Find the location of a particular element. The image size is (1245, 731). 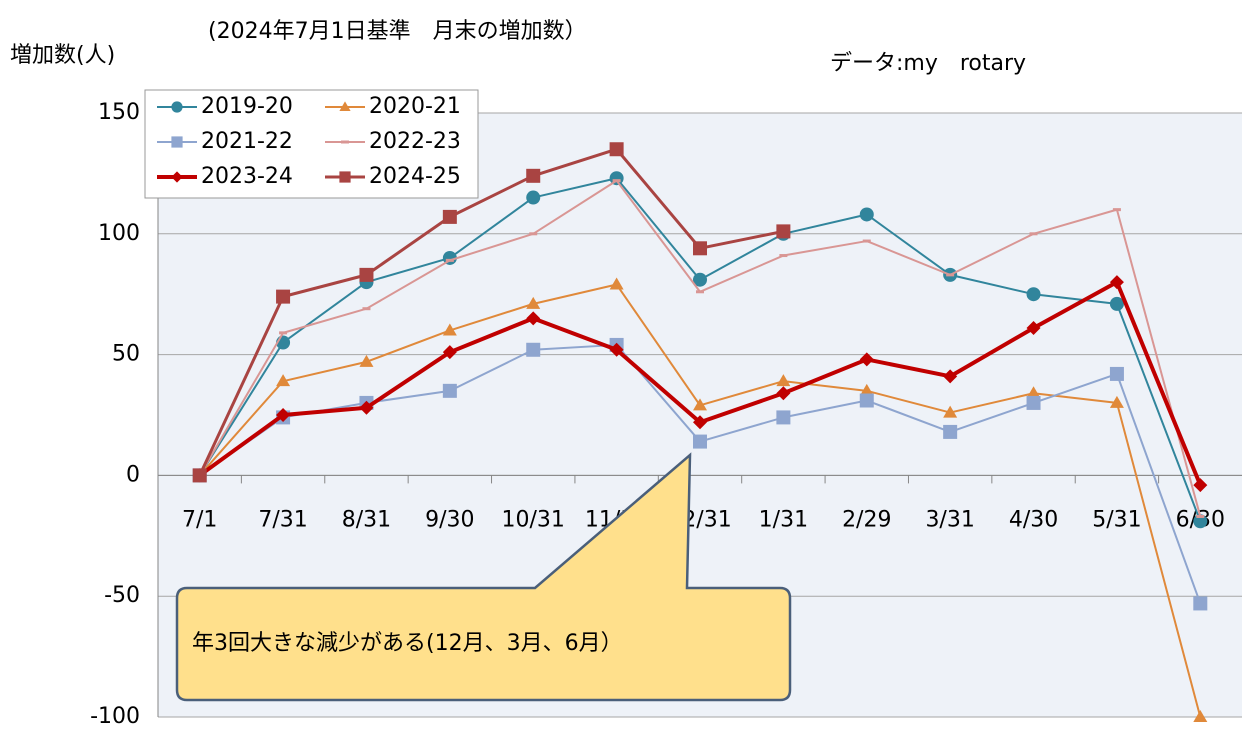

legend-label: 2020-21 is located at coordinates (415, 106).